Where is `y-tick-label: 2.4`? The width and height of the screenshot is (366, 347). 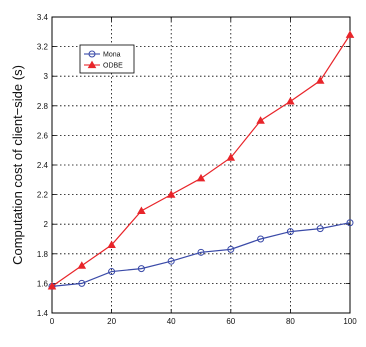
y-tick-label: 2.4 is located at coordinates (43, 165).